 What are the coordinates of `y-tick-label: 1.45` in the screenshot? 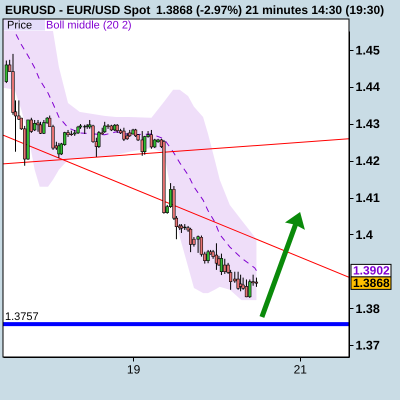 It's located at (368, 50).